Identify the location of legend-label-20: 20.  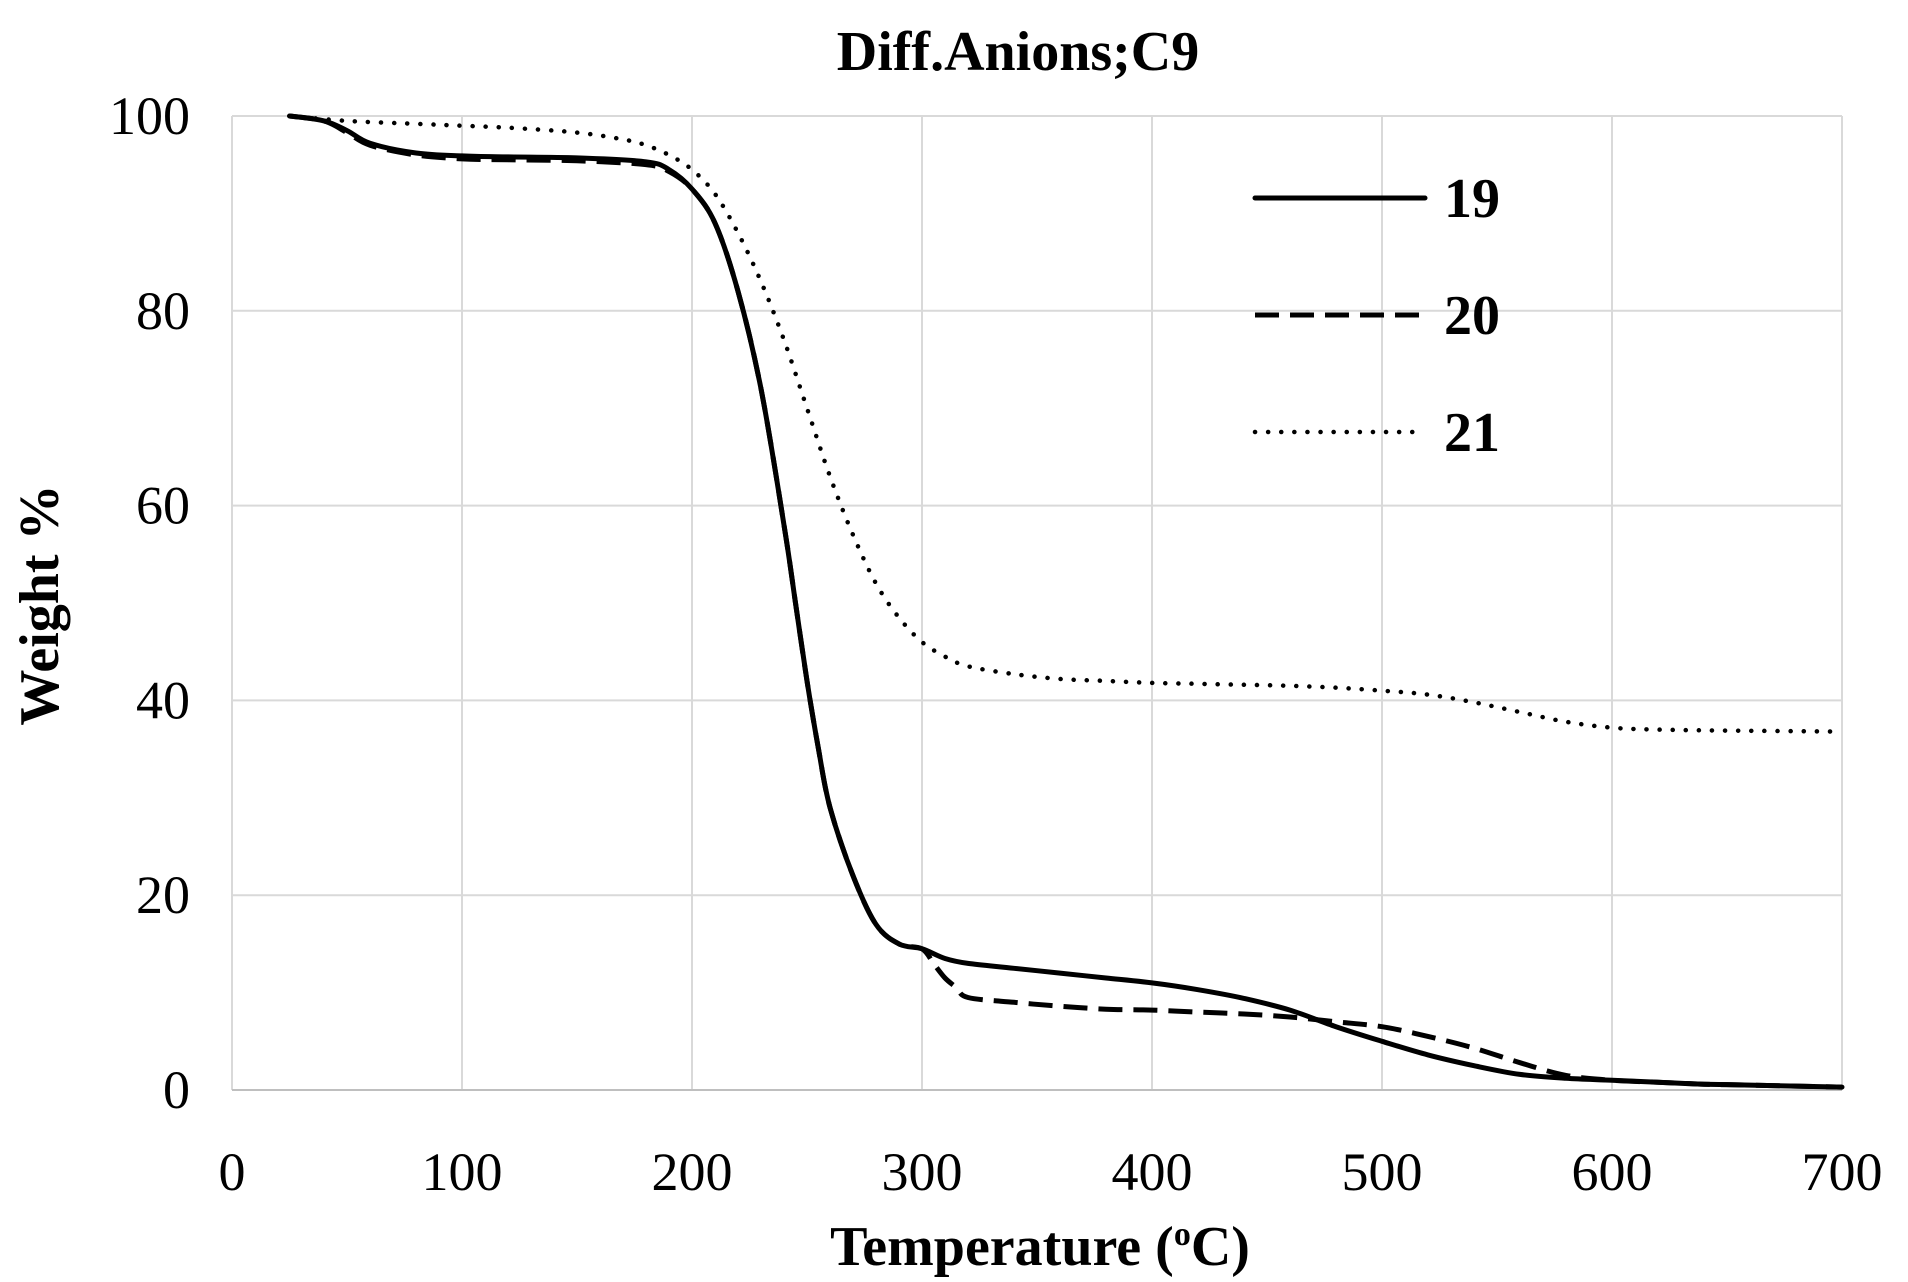
(1472, 316).